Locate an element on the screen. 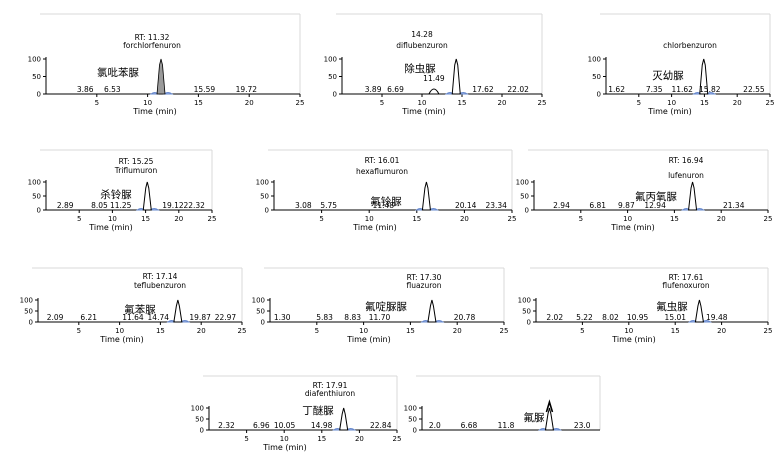 Image resolution: width=776 pixels, height=472 pixels. compound-name: diafenthiuron is located at coordinates (330, 393).